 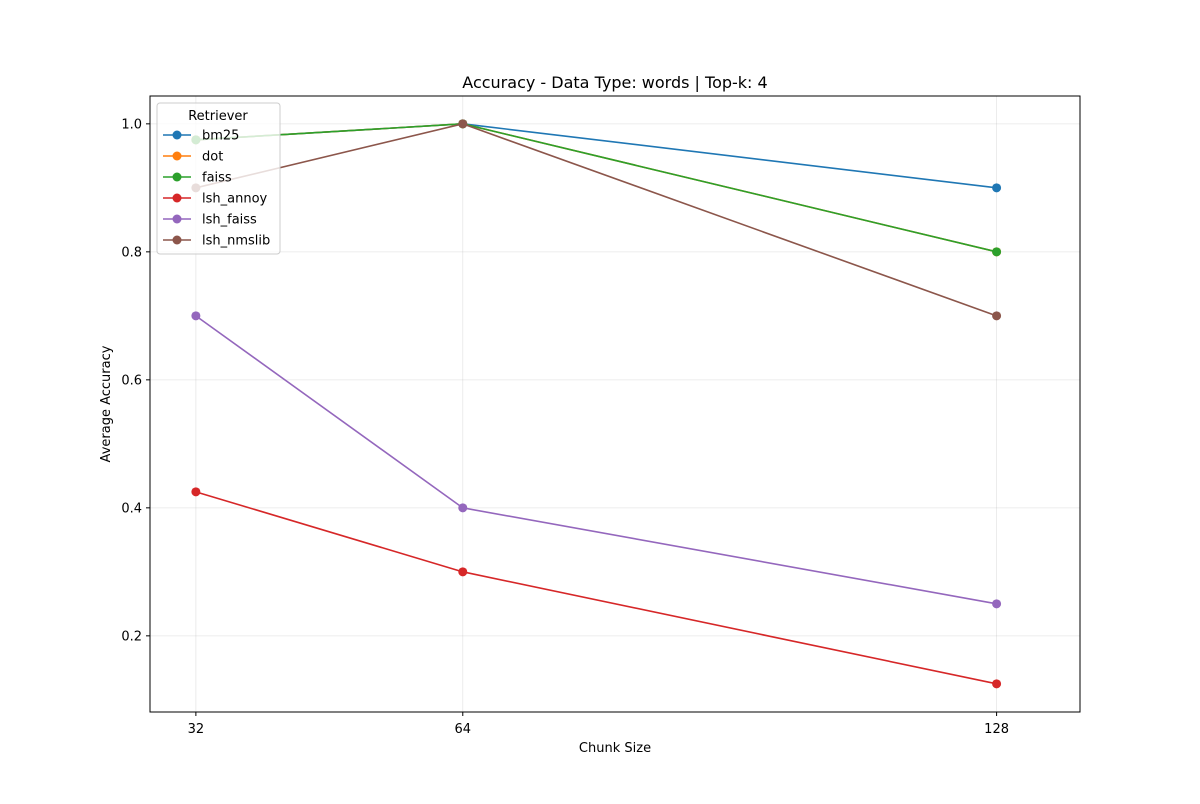 I want to click on y-tick-label: 0.4, so click(x=131, y=508).